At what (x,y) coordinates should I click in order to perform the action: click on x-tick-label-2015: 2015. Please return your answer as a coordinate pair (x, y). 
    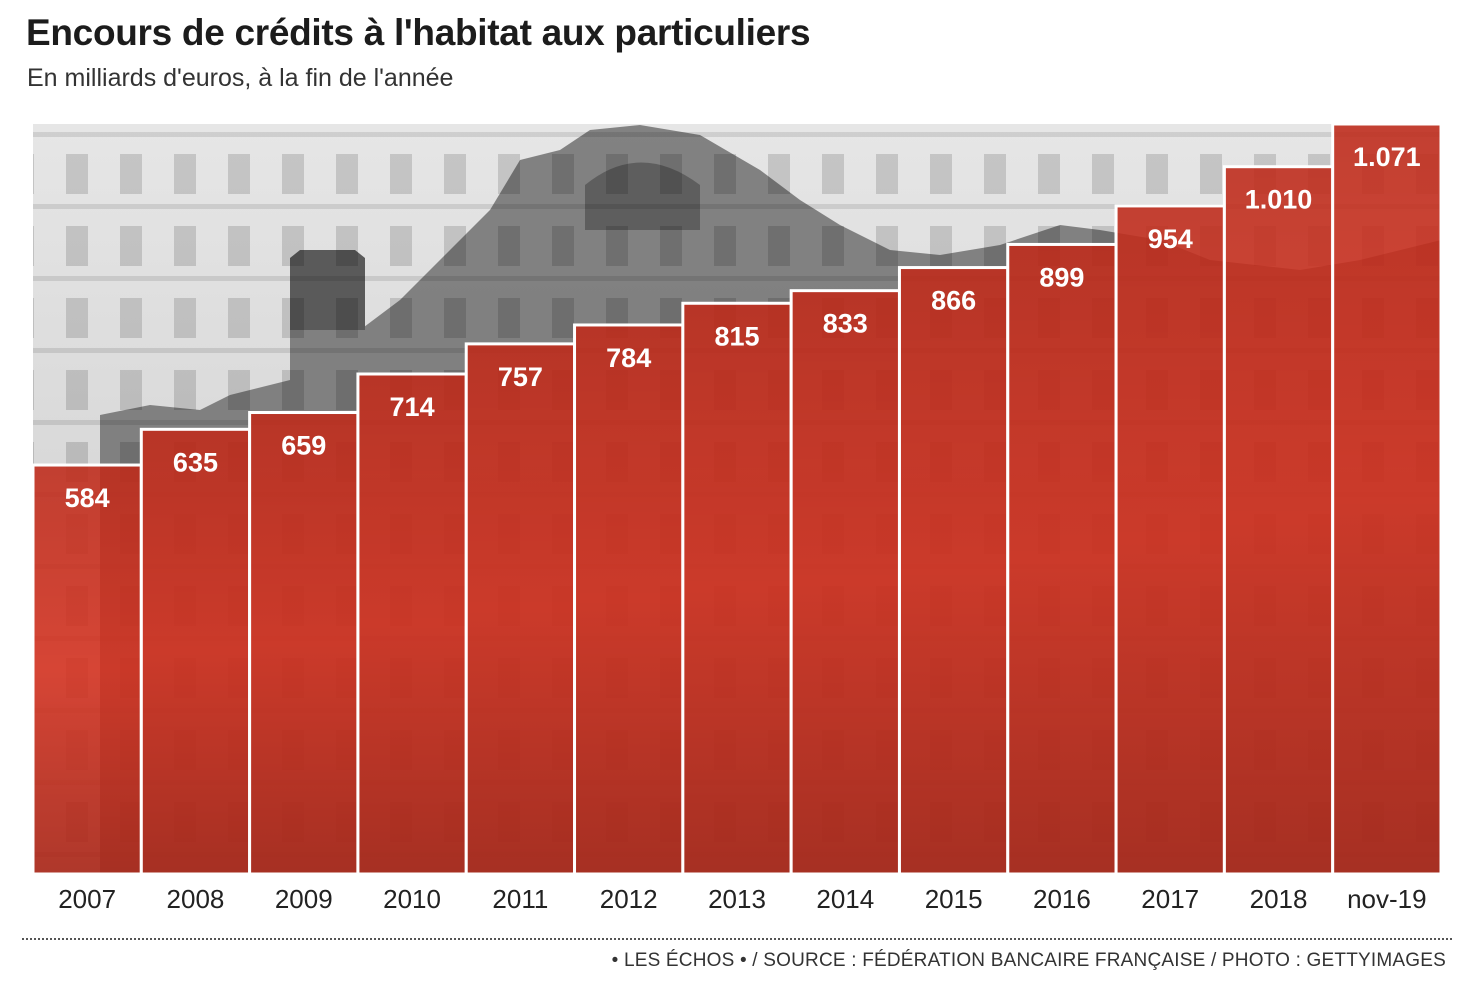
    Looking at the image, I should click on (954, 899).